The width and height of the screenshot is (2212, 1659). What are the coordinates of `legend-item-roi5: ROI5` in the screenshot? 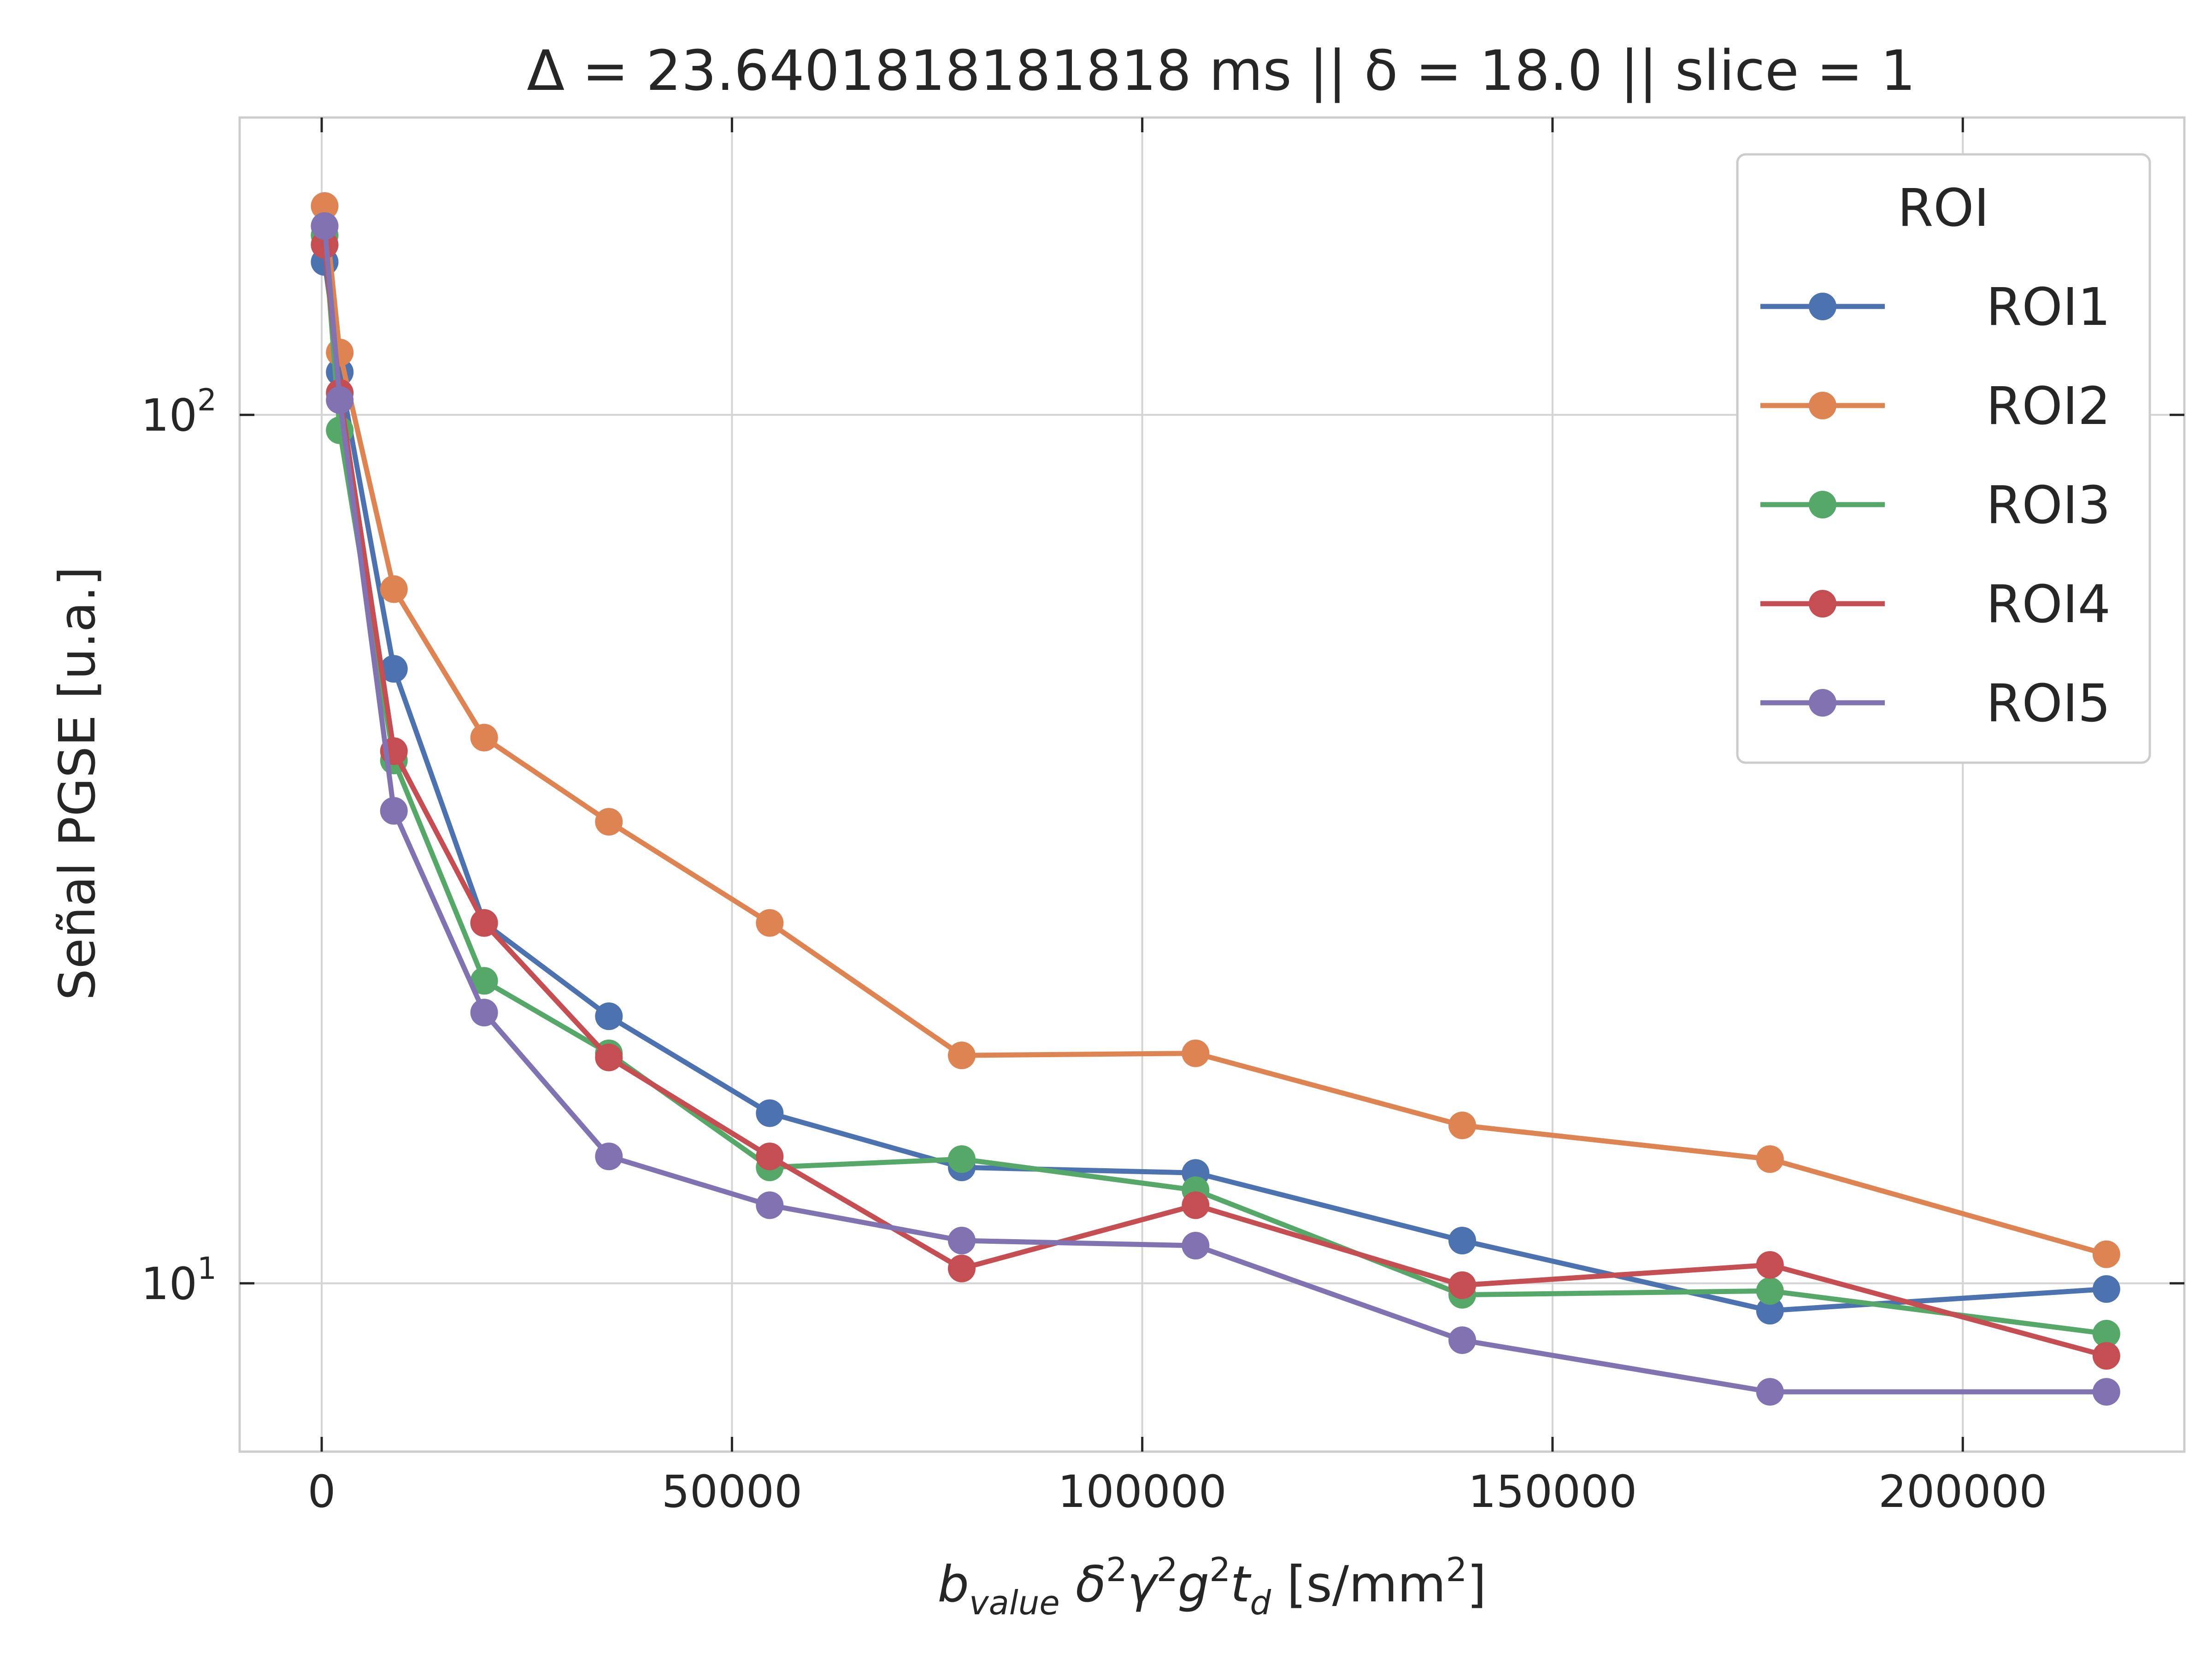 It's located at (1935, 704).